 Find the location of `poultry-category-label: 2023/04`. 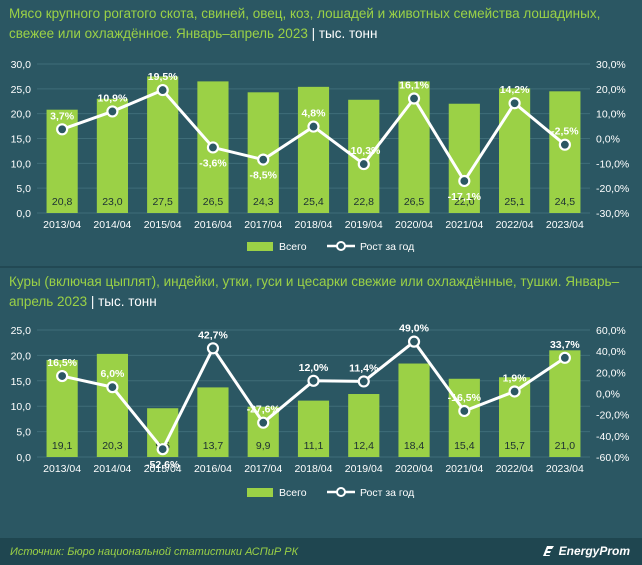

poultry-category-label: 2023/04 is located at coordinates (565, 469).